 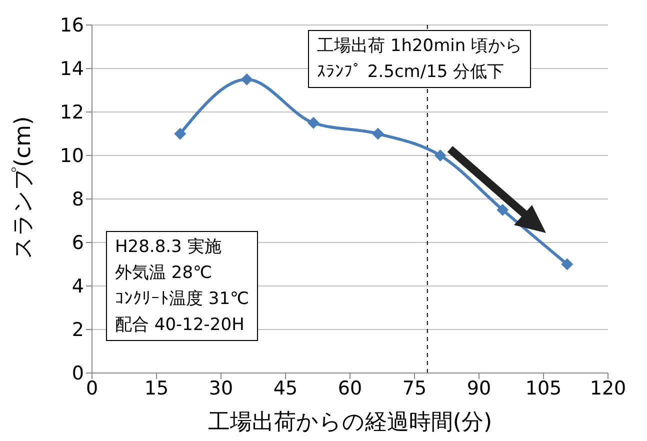 What do you see at coordinates (285, 388) in the screenshot?
I see `x-tick-label: 45` at bounding box center [285, 388].